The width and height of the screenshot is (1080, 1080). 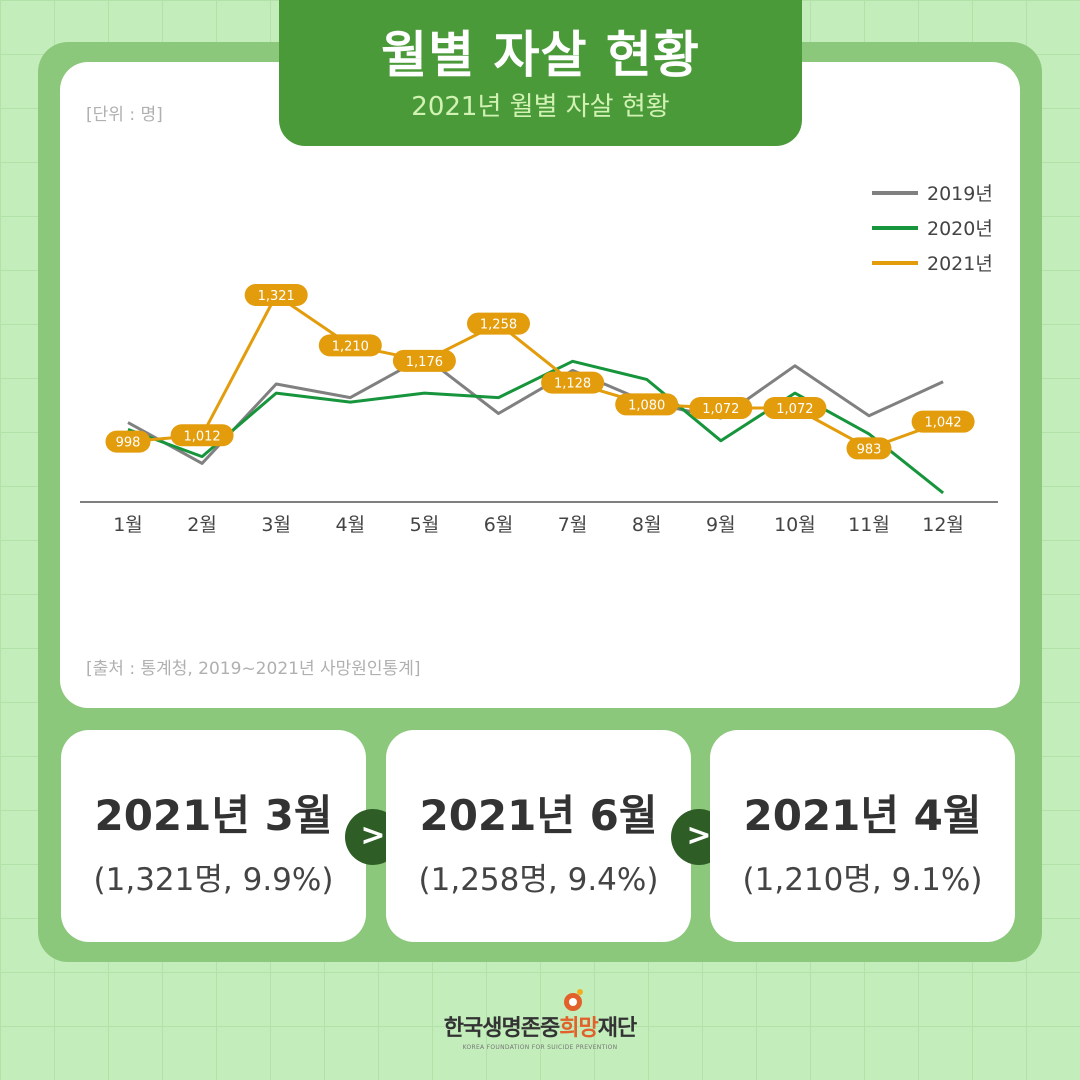 I want to click on unit-label: [단위 : 명], so click(x=124, y=115).